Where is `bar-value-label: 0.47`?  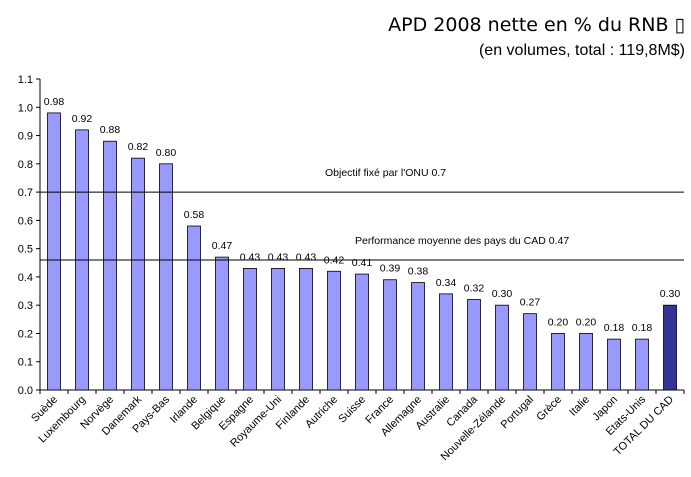 bar-value-label: 0.47 is located at coordinates (222, 246).